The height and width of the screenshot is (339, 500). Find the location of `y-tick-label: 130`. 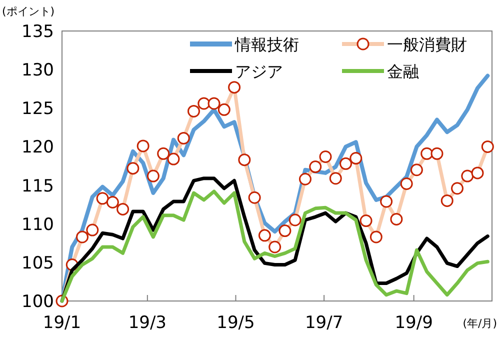

y-tick-label: 130 is located at coordinates (38, 70).